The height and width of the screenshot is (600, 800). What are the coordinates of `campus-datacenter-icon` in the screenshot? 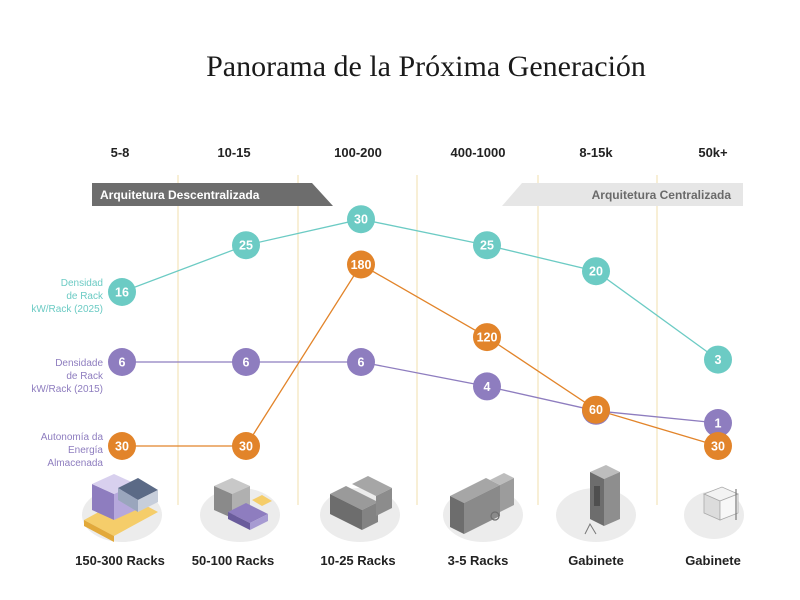 It's located at (122, 508).